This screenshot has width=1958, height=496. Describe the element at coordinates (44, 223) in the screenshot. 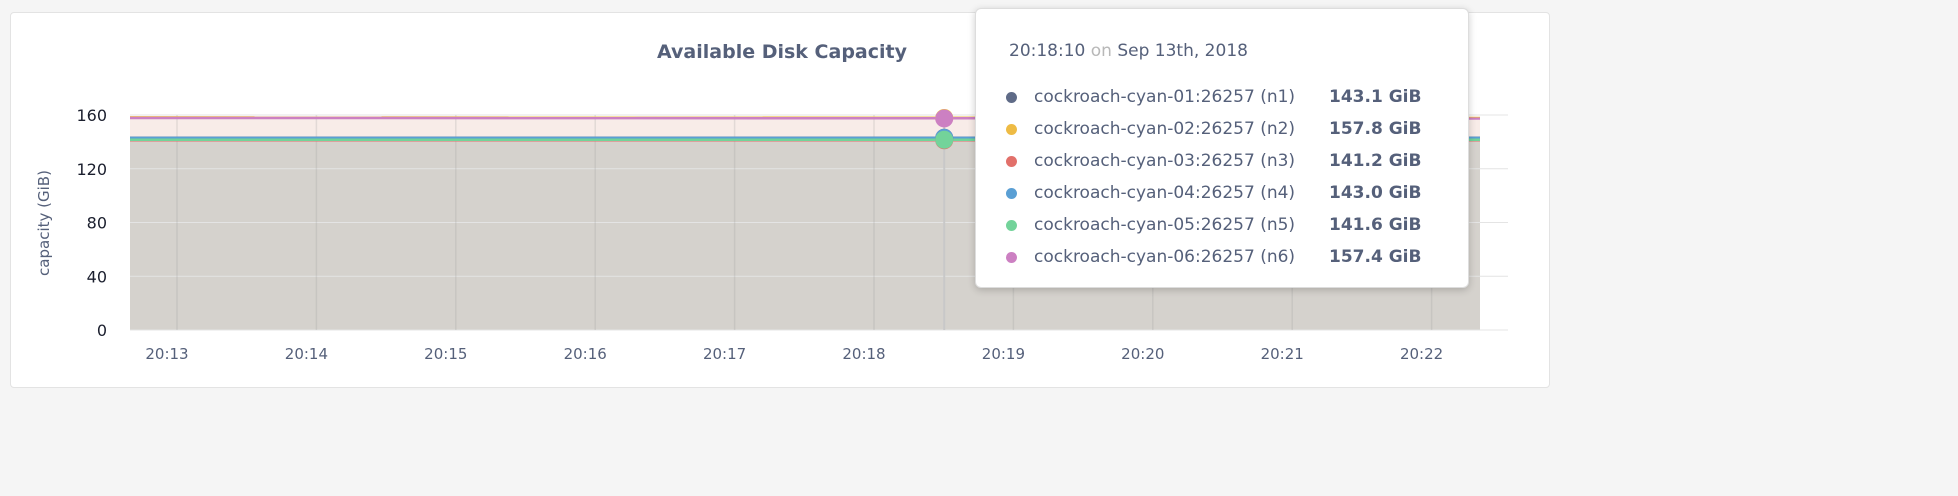

I see `y-axis-label: capacity (GiB)` at that location.